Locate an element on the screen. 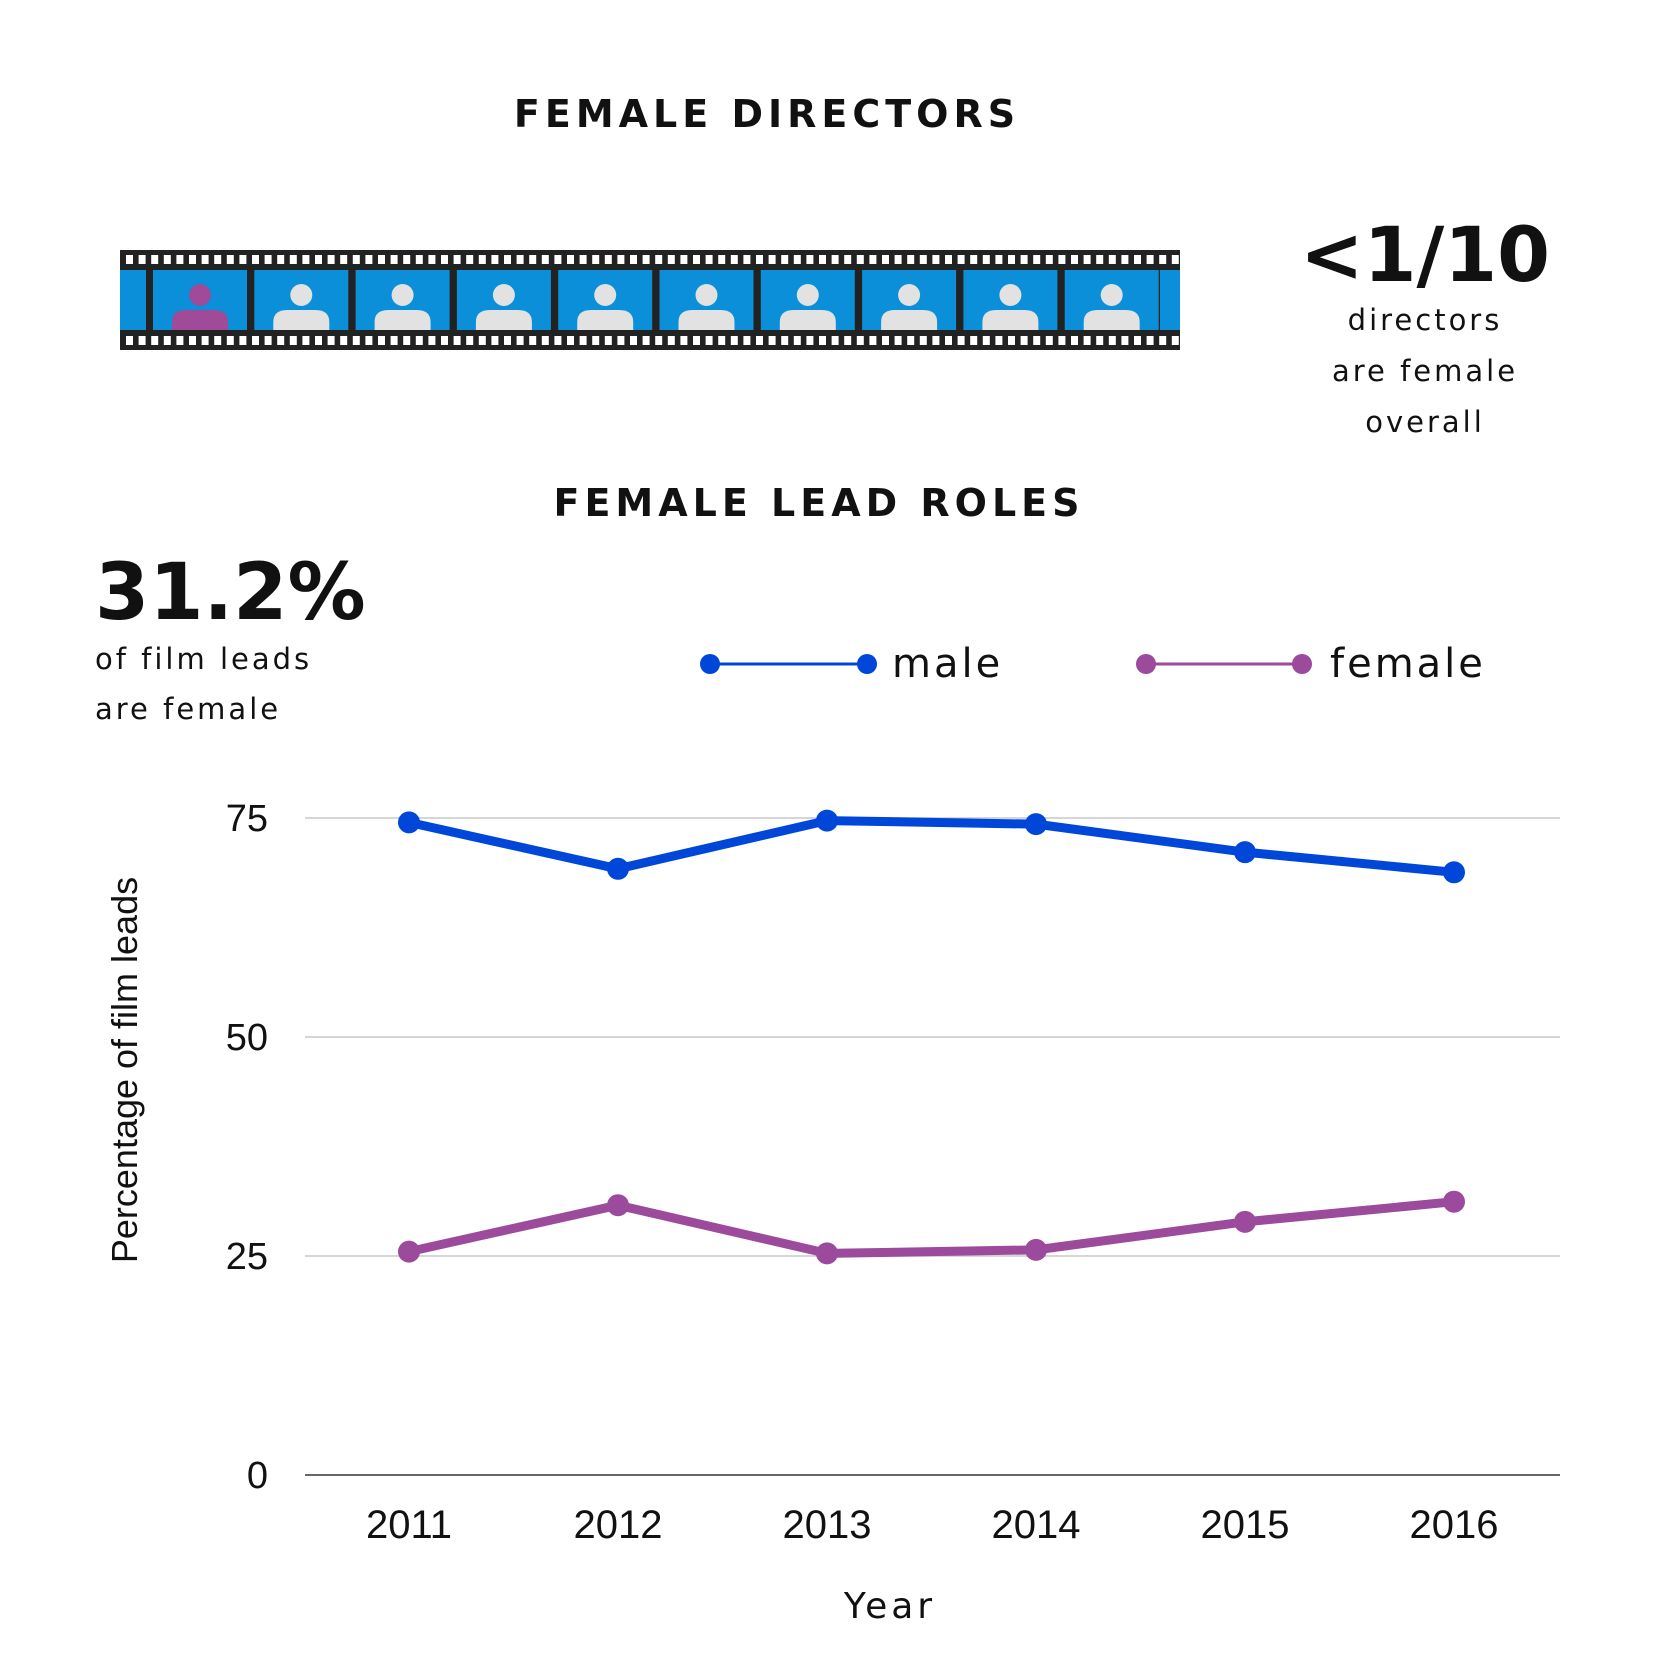  x-tick-labels: 2011 2012 2013 2014 2015 2016 is located at coordinates (932, 1525).